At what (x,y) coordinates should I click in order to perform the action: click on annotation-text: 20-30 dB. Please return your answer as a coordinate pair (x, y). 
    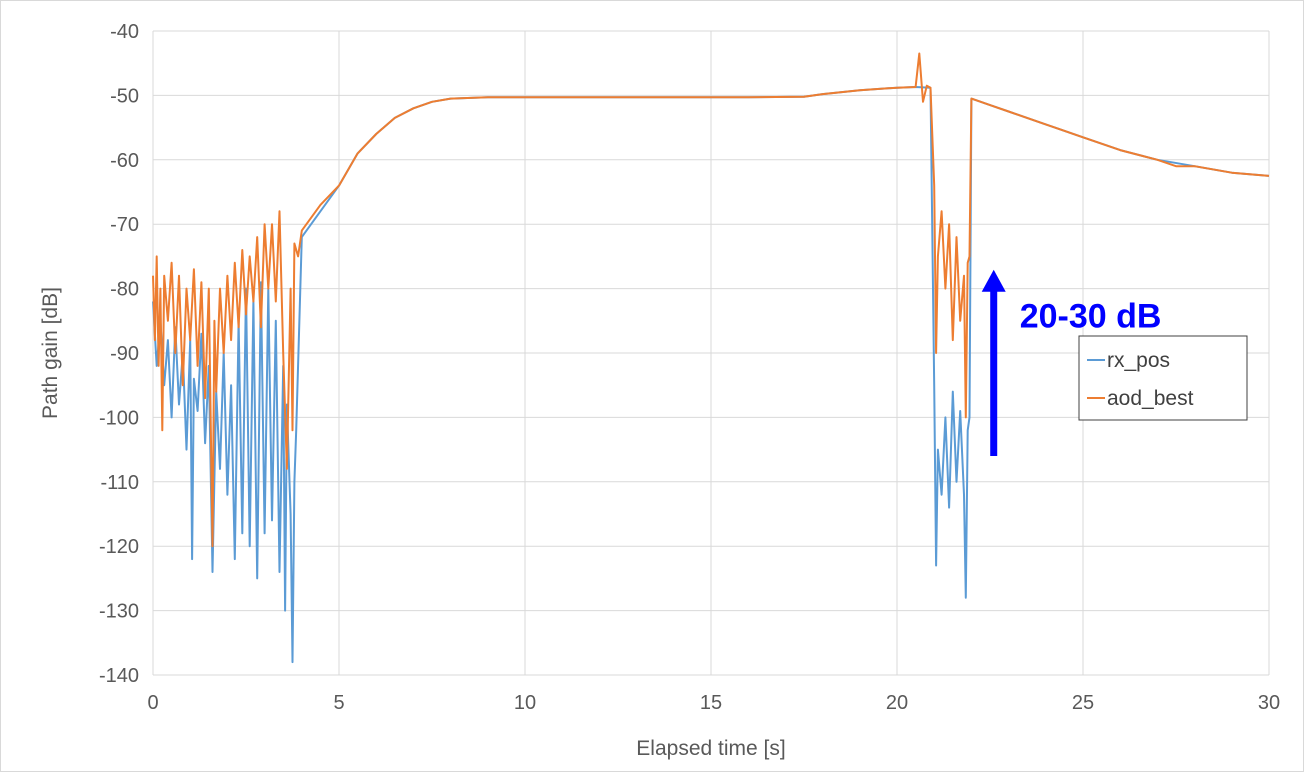
    Looking at the image, I should click on (1091, 317).